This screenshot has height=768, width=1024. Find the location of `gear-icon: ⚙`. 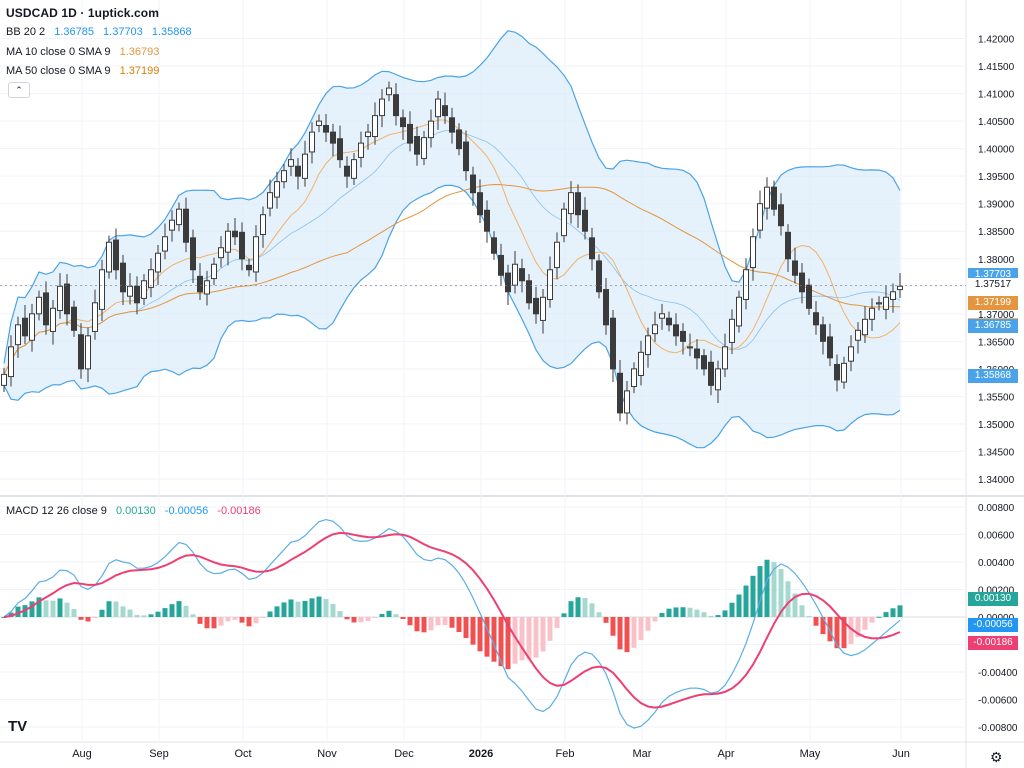

gear-icon: ⚙ is located at coordinates (996, 757).